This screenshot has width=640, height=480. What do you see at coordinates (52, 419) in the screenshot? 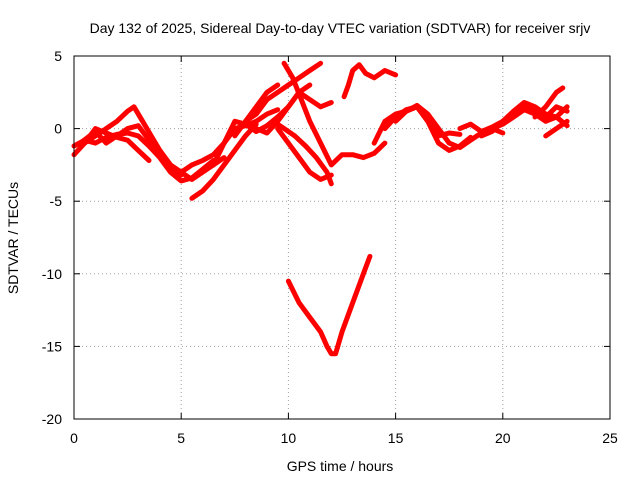
I see `y-tick-label: -20` at bounding box center [52, 419].